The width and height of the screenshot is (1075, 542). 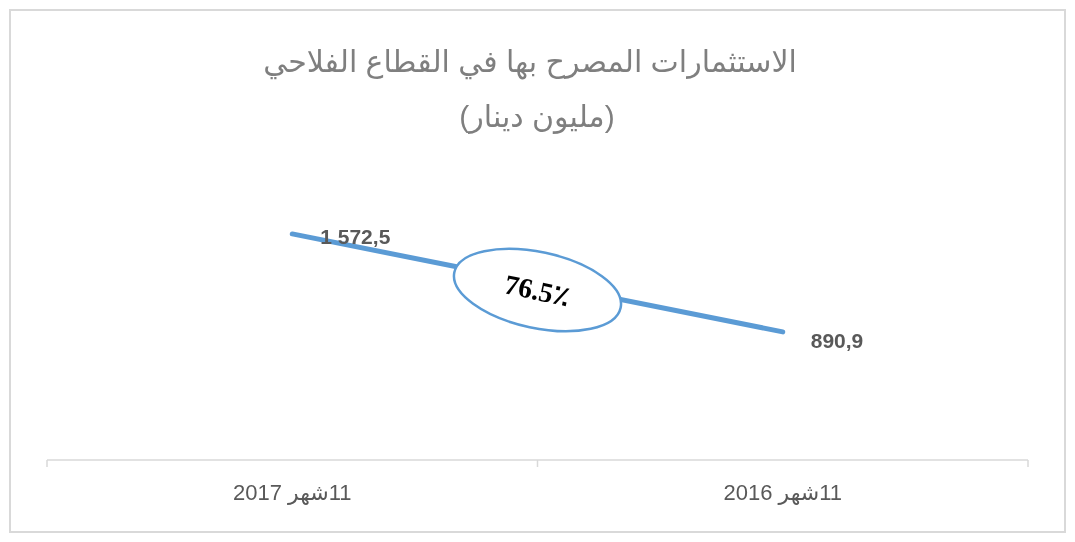 I want to click on chart-subtitle: (مليون دينار), so click(x=537, y=117).